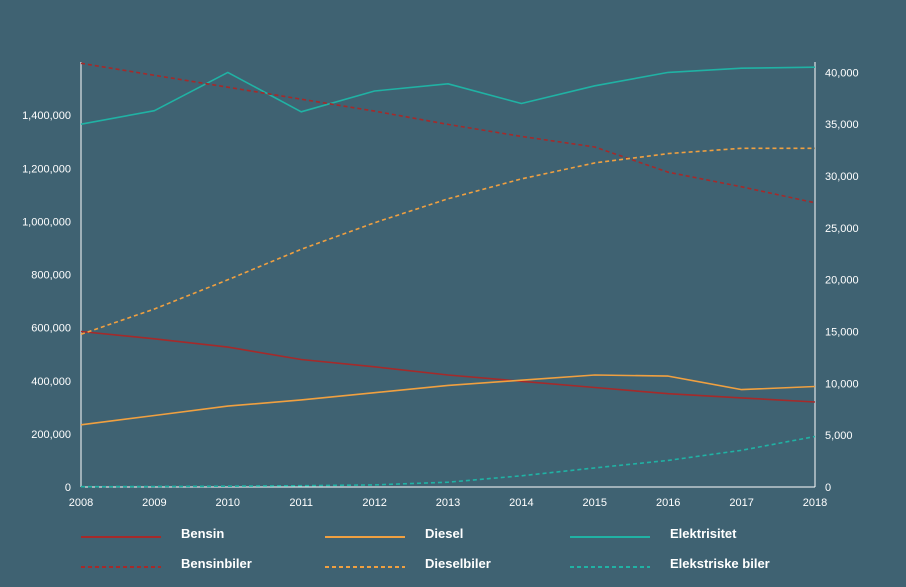 This screenshot has height=587, width=906. What do you see at coordinates (46, 116) in the screenshot?
I see `left-tick-label: 1,400,000` at bounding box center [46, 116].